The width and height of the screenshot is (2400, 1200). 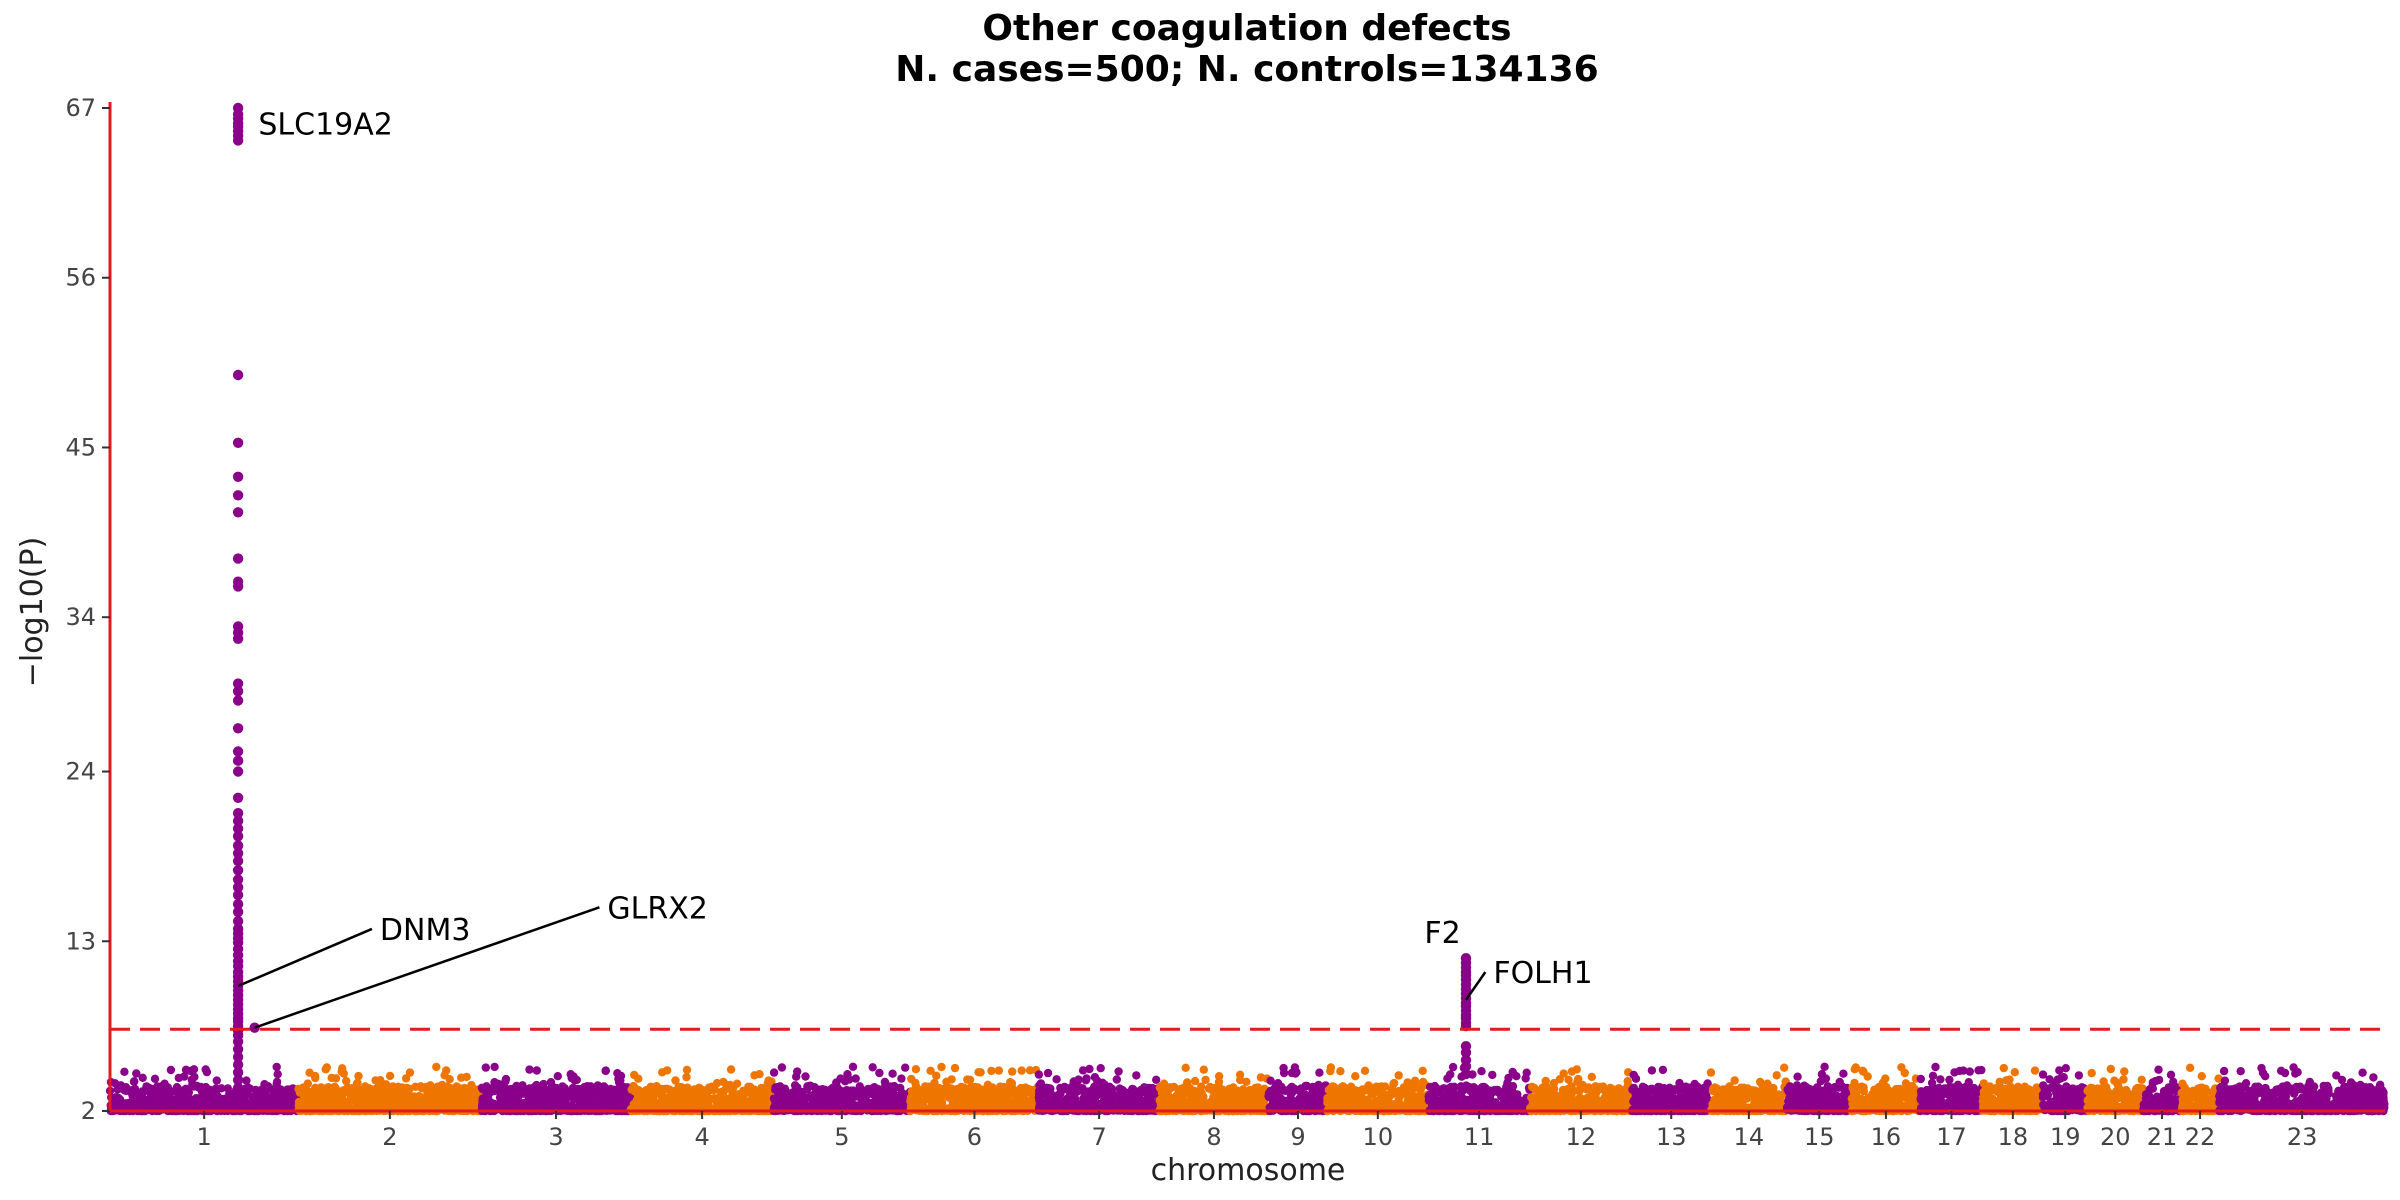 I want to click on chromosome-9-points, so click(x=1298, y=1089).